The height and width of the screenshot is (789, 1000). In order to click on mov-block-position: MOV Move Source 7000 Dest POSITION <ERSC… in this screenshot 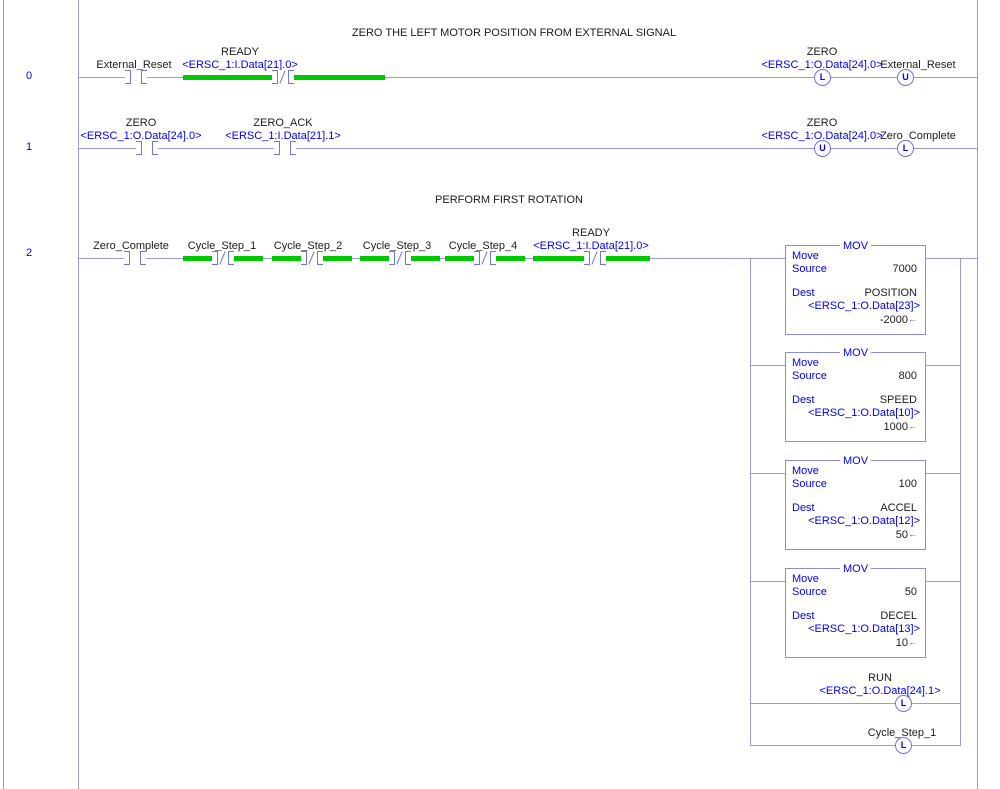, I will do `click(855, 287)`.